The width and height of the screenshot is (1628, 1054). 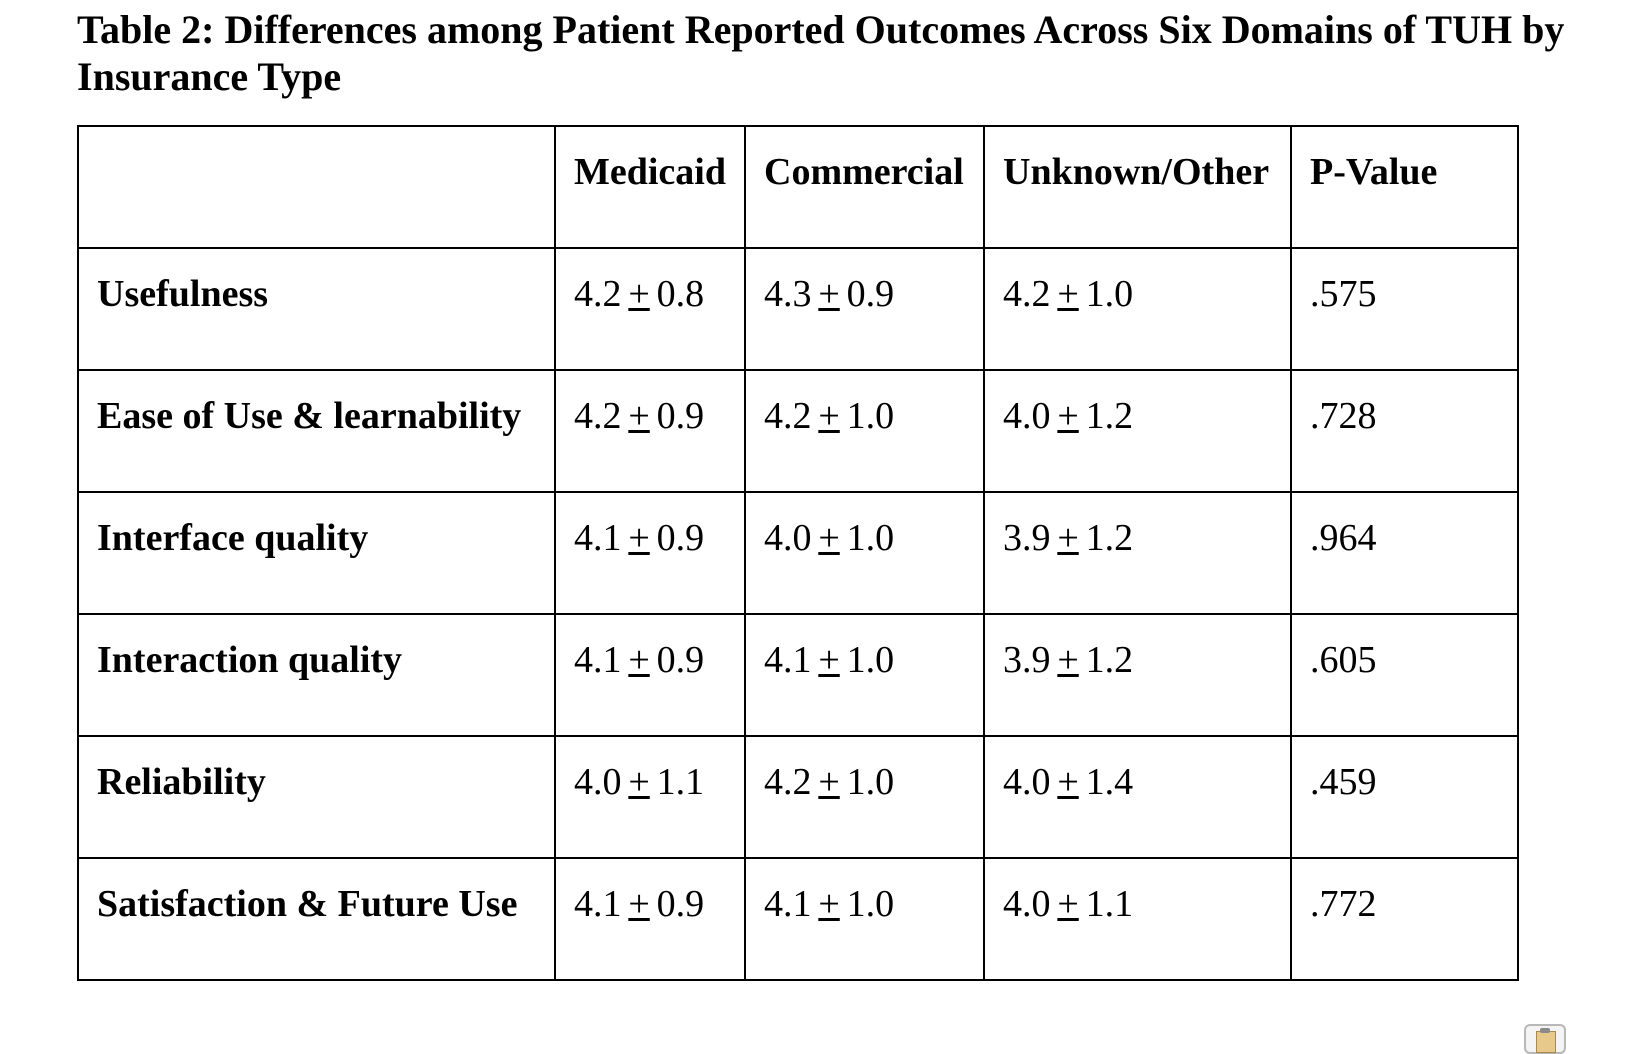 I want to click on header-commercial: Commercial, so click(x=864, y=187).